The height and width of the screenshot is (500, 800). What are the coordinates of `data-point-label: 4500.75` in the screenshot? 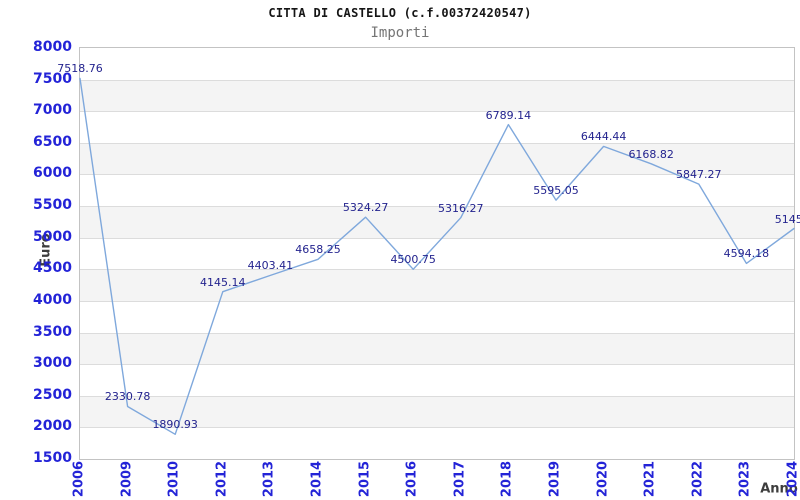 It's located at (413, 260).